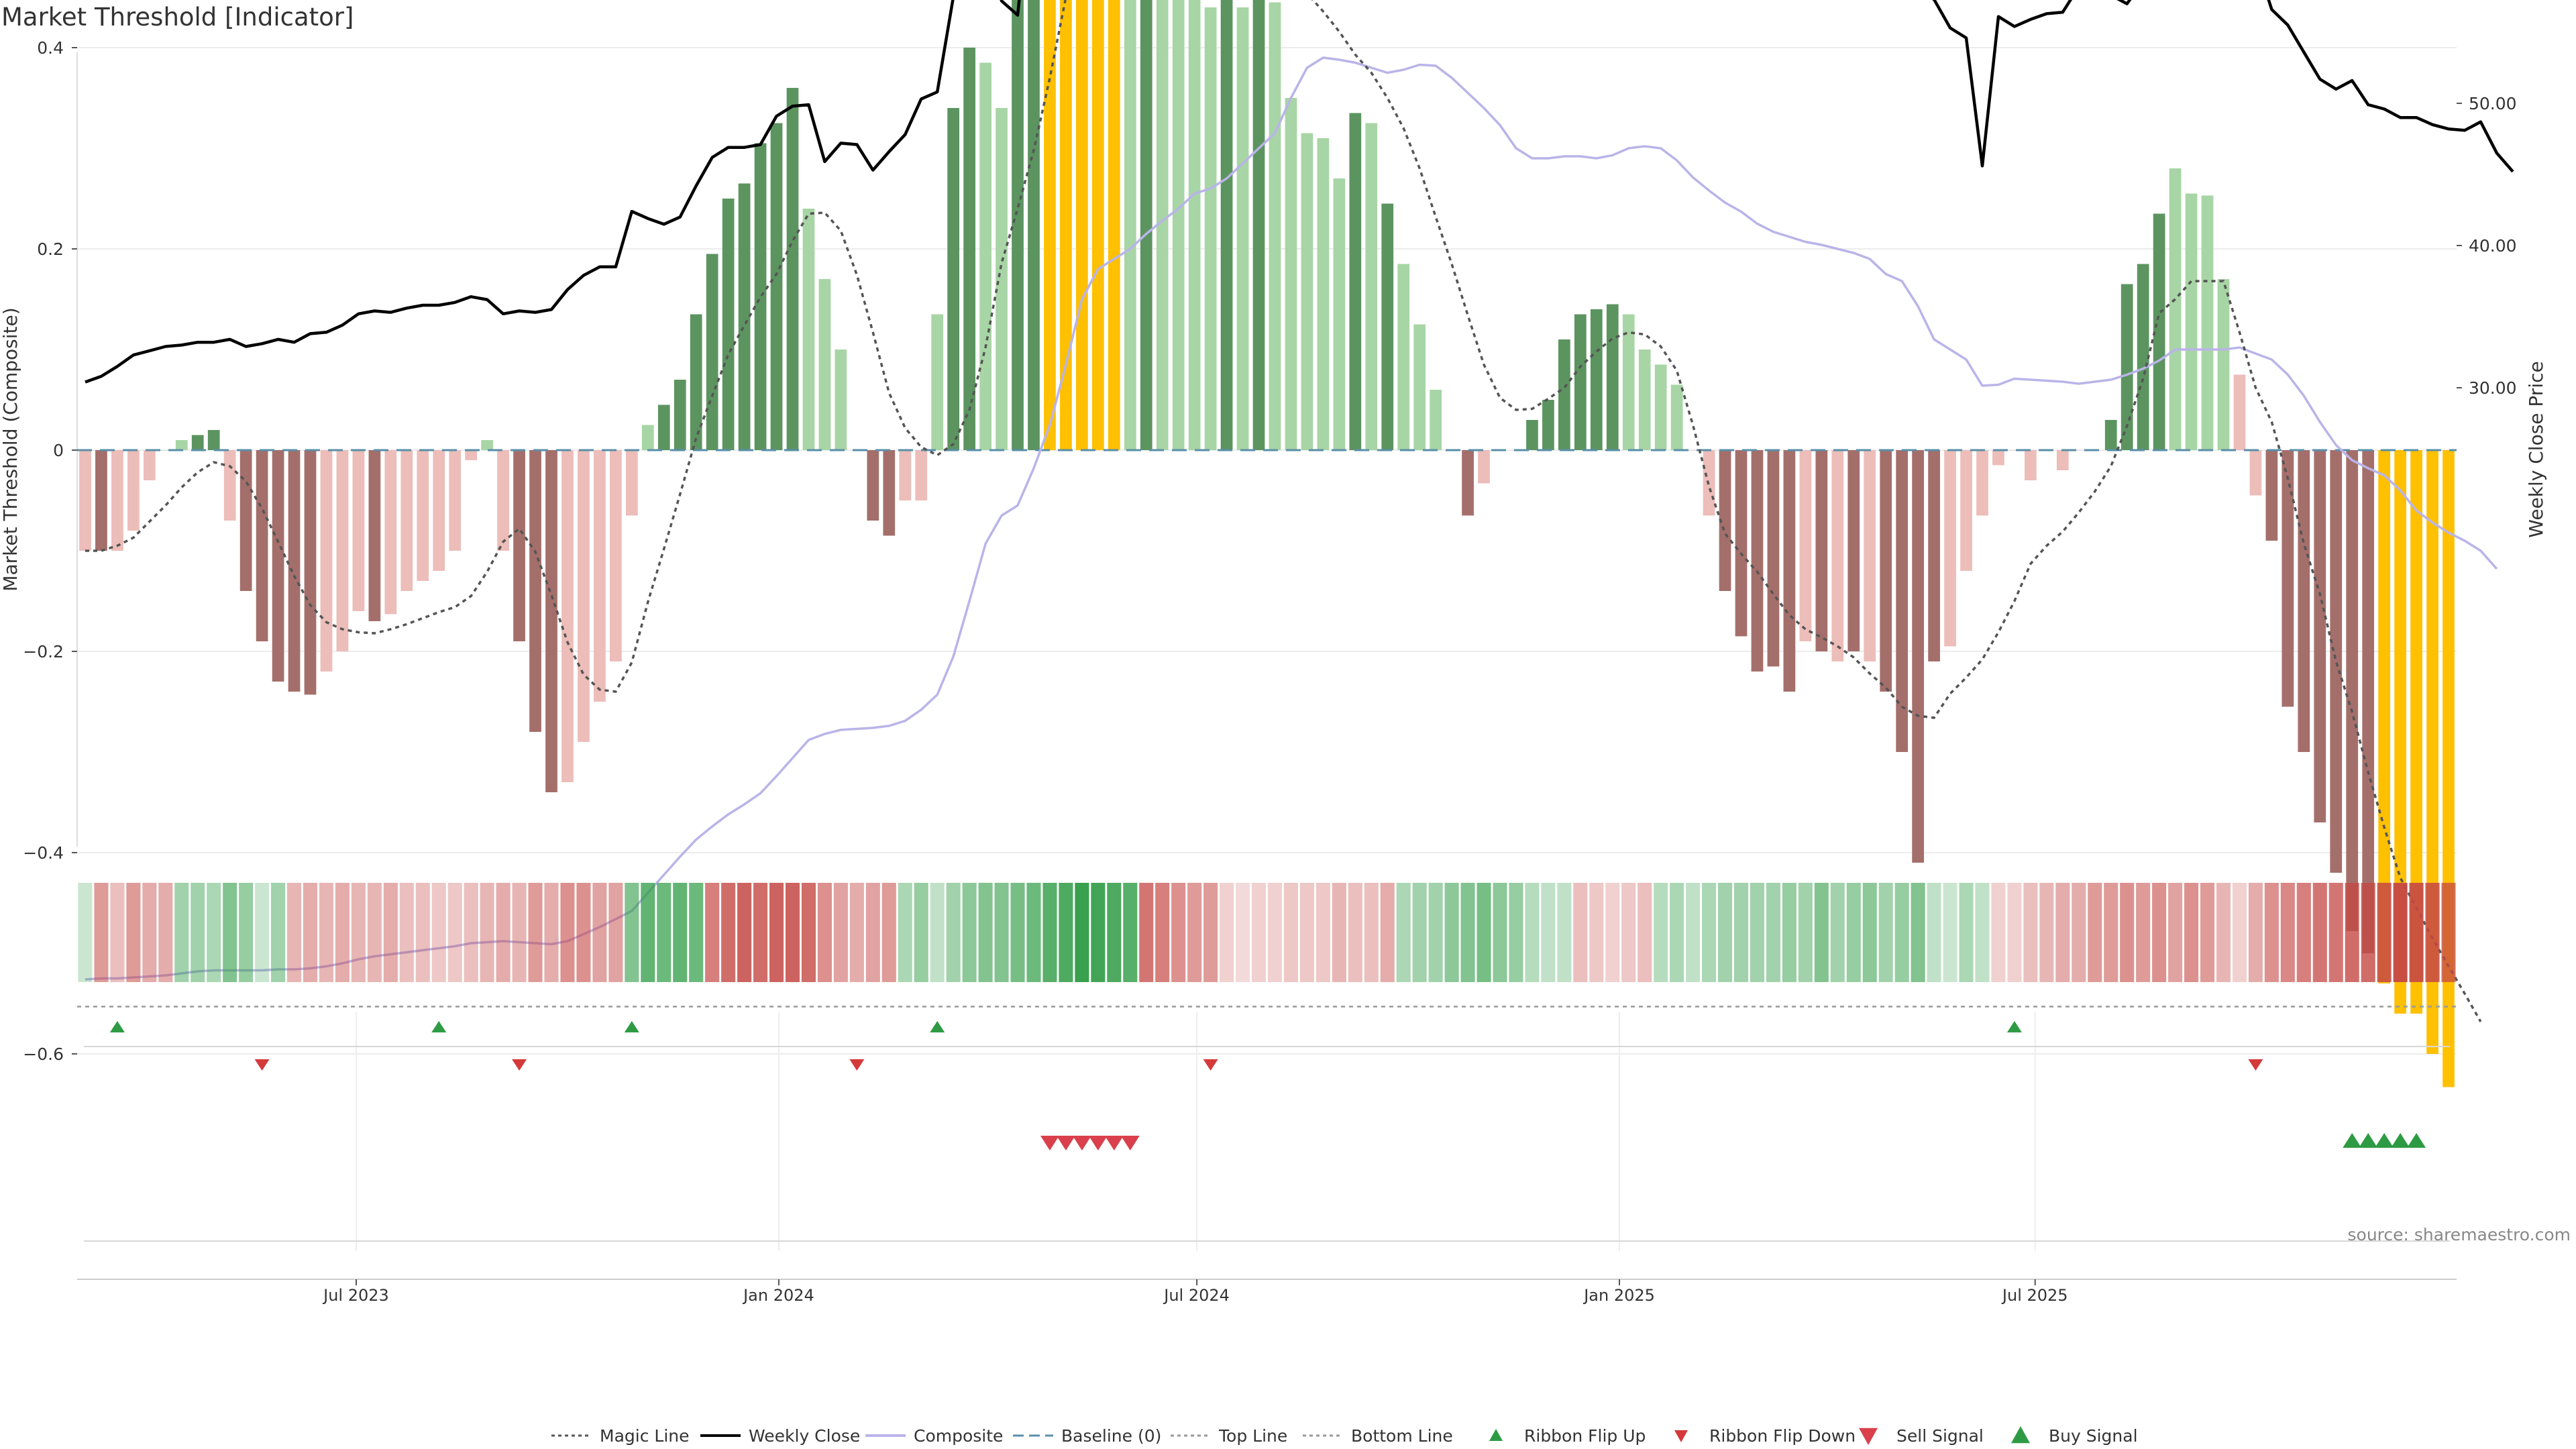  Describe the element at coordinates (2459, 1234) in the screenshot. I see `source-credit: source: sharemaestro.com` at that location.